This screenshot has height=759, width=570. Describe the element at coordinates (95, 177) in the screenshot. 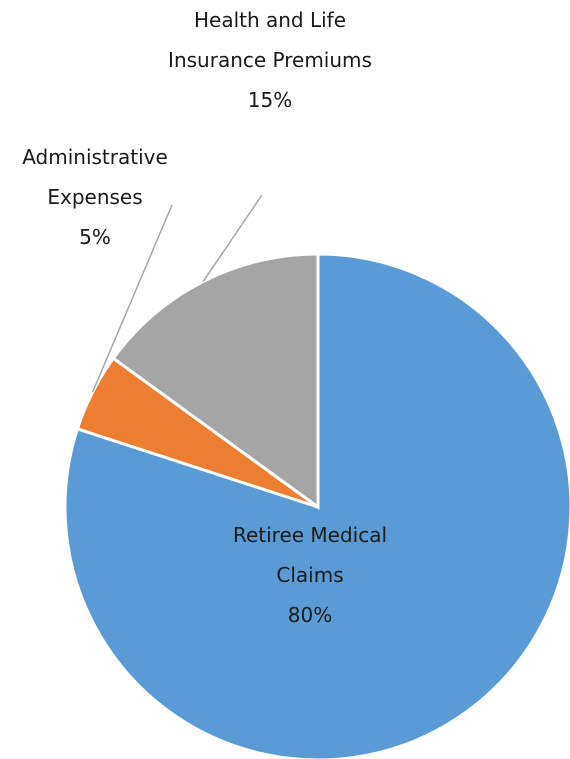

I see `category-label: Administrative Expenses` at that location.